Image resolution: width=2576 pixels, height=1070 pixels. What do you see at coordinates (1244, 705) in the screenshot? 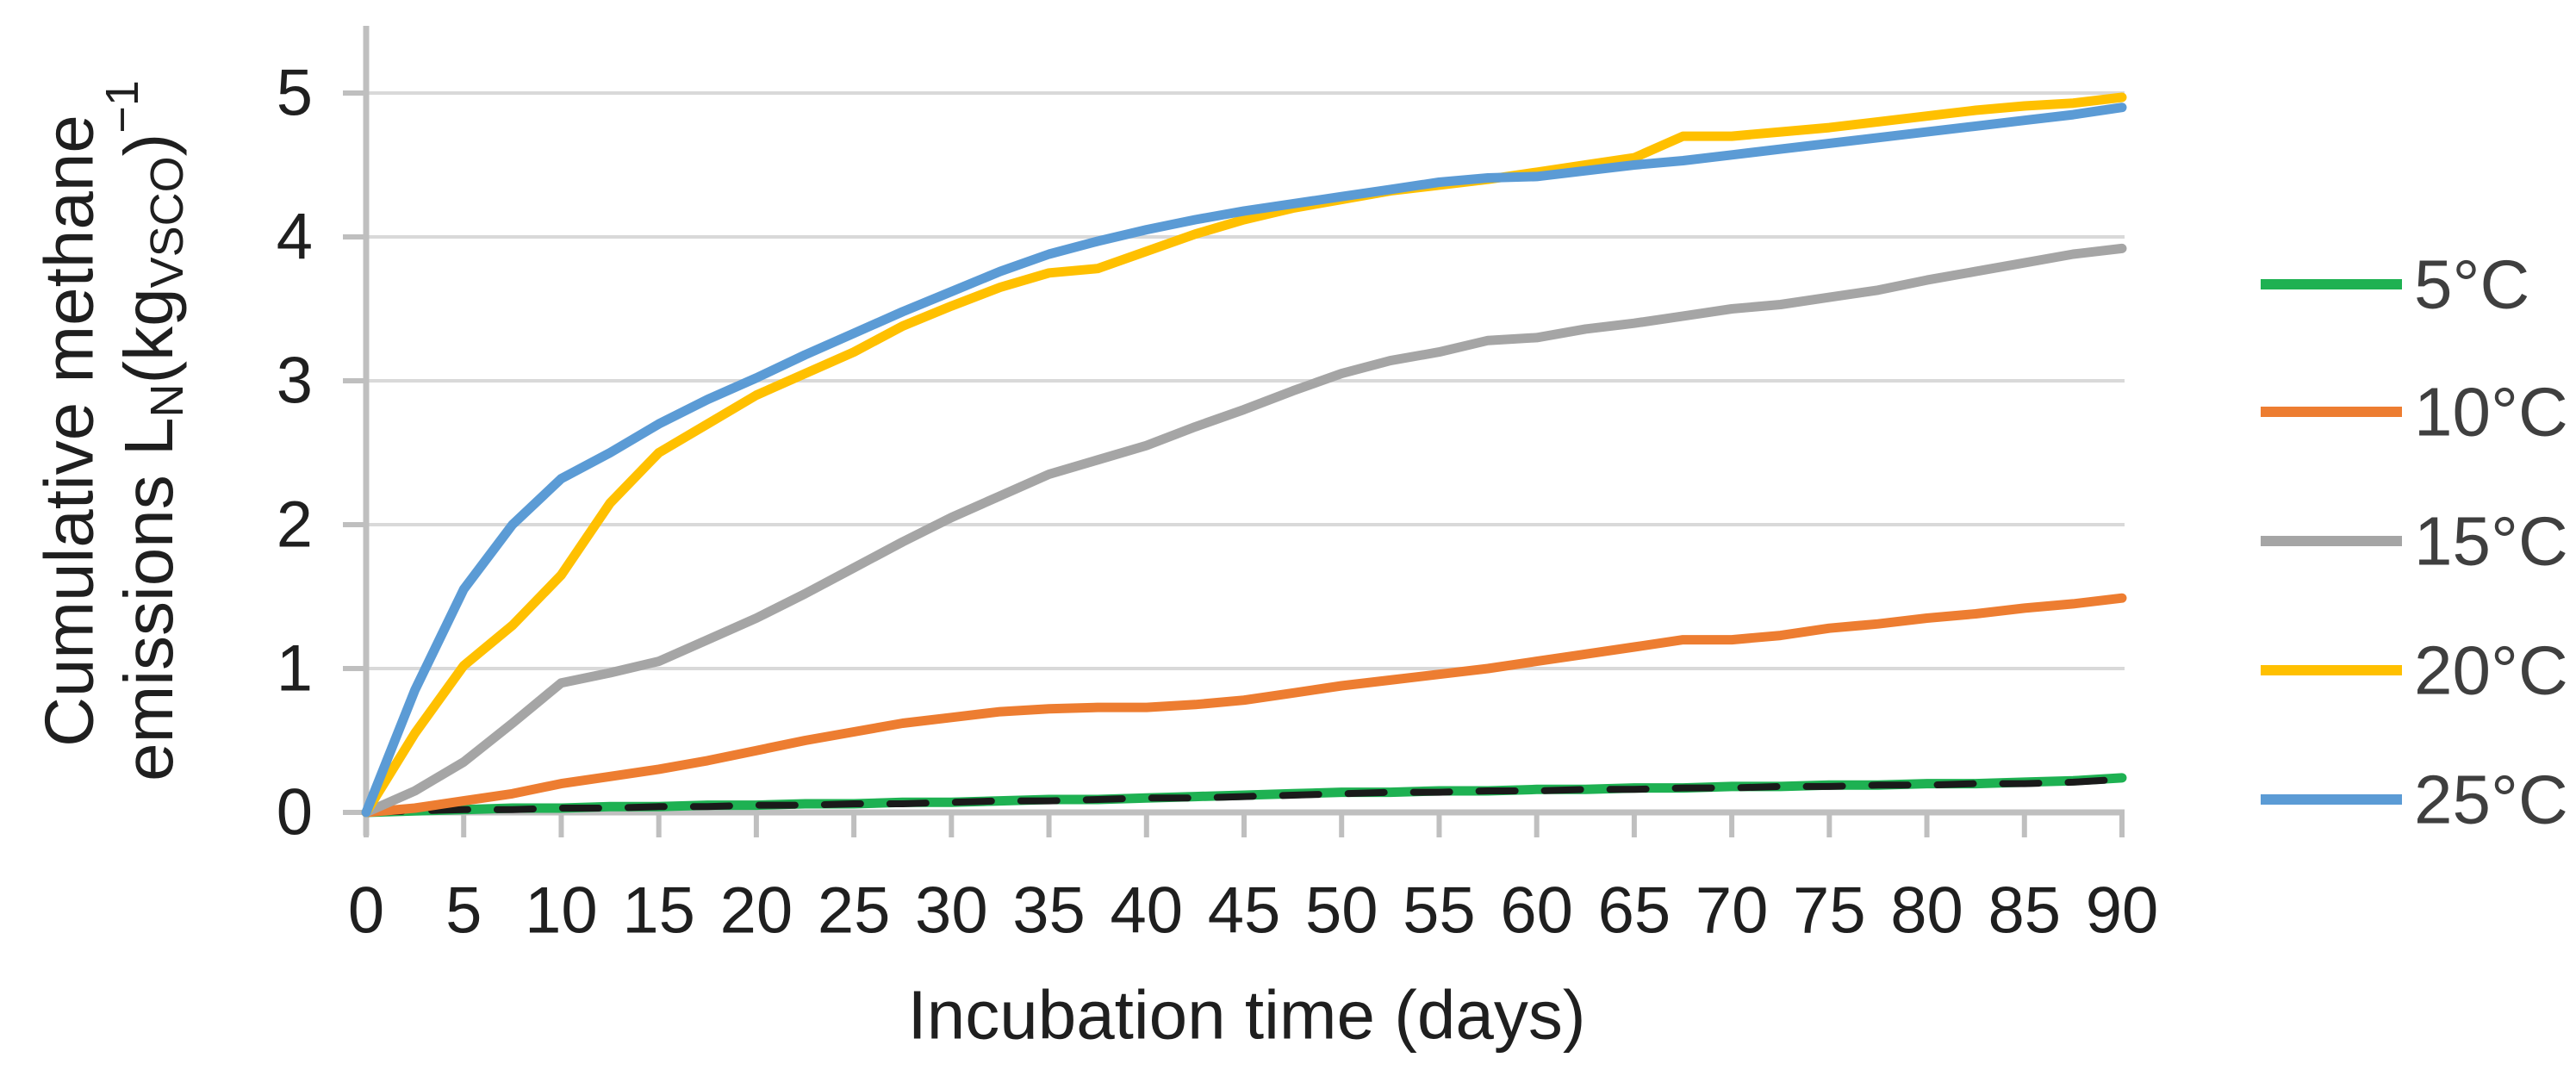
I see `series-line-10c` at bounding box center [1244, 705].